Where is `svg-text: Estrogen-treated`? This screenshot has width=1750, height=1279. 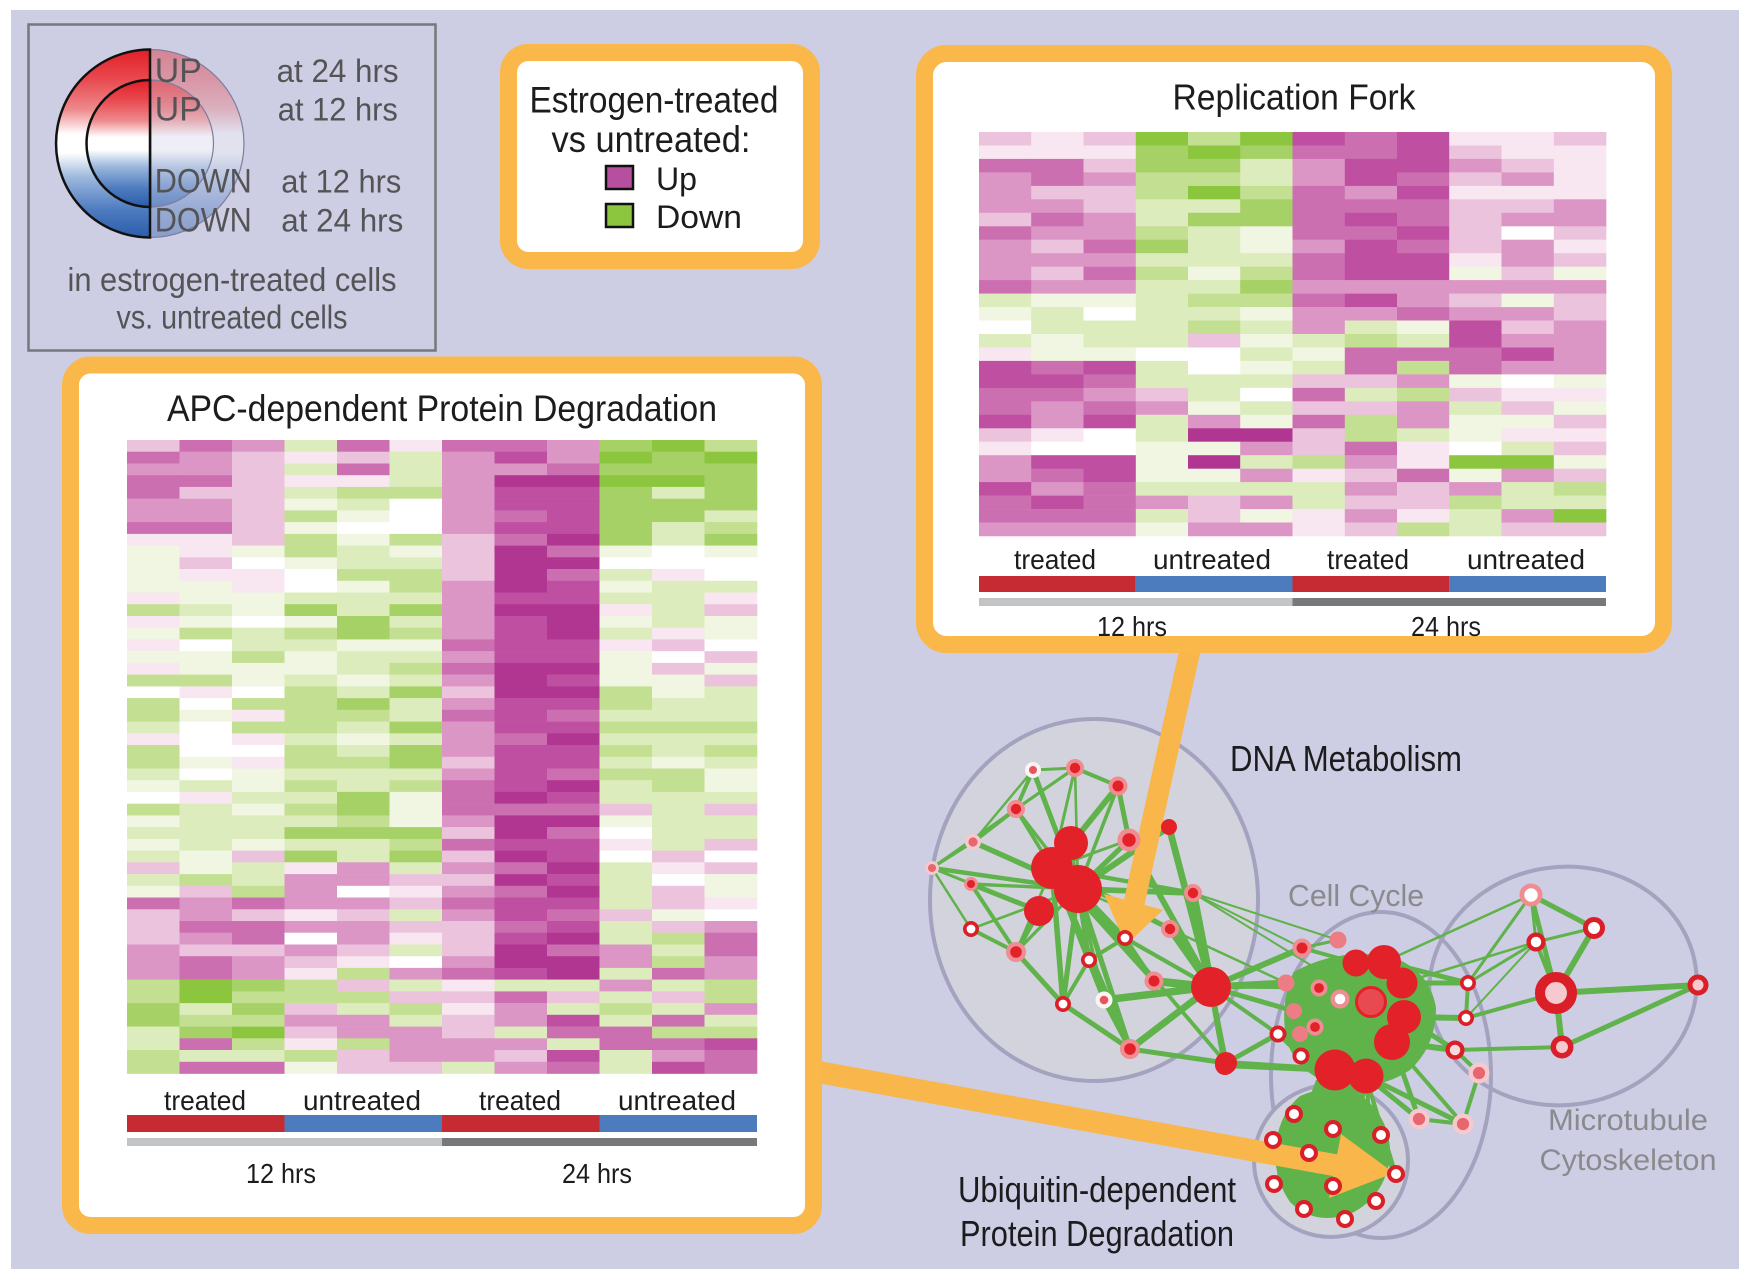 svg-text: Estrogen-treated is located at coordinates (654, 100).